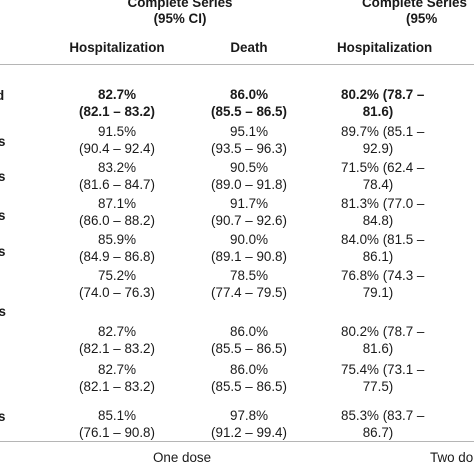  Describe the element at coordinates (383, 239) in the screenshot. I see `hospitalization-2-estimate: 84.0% (81.5 –` at that location.